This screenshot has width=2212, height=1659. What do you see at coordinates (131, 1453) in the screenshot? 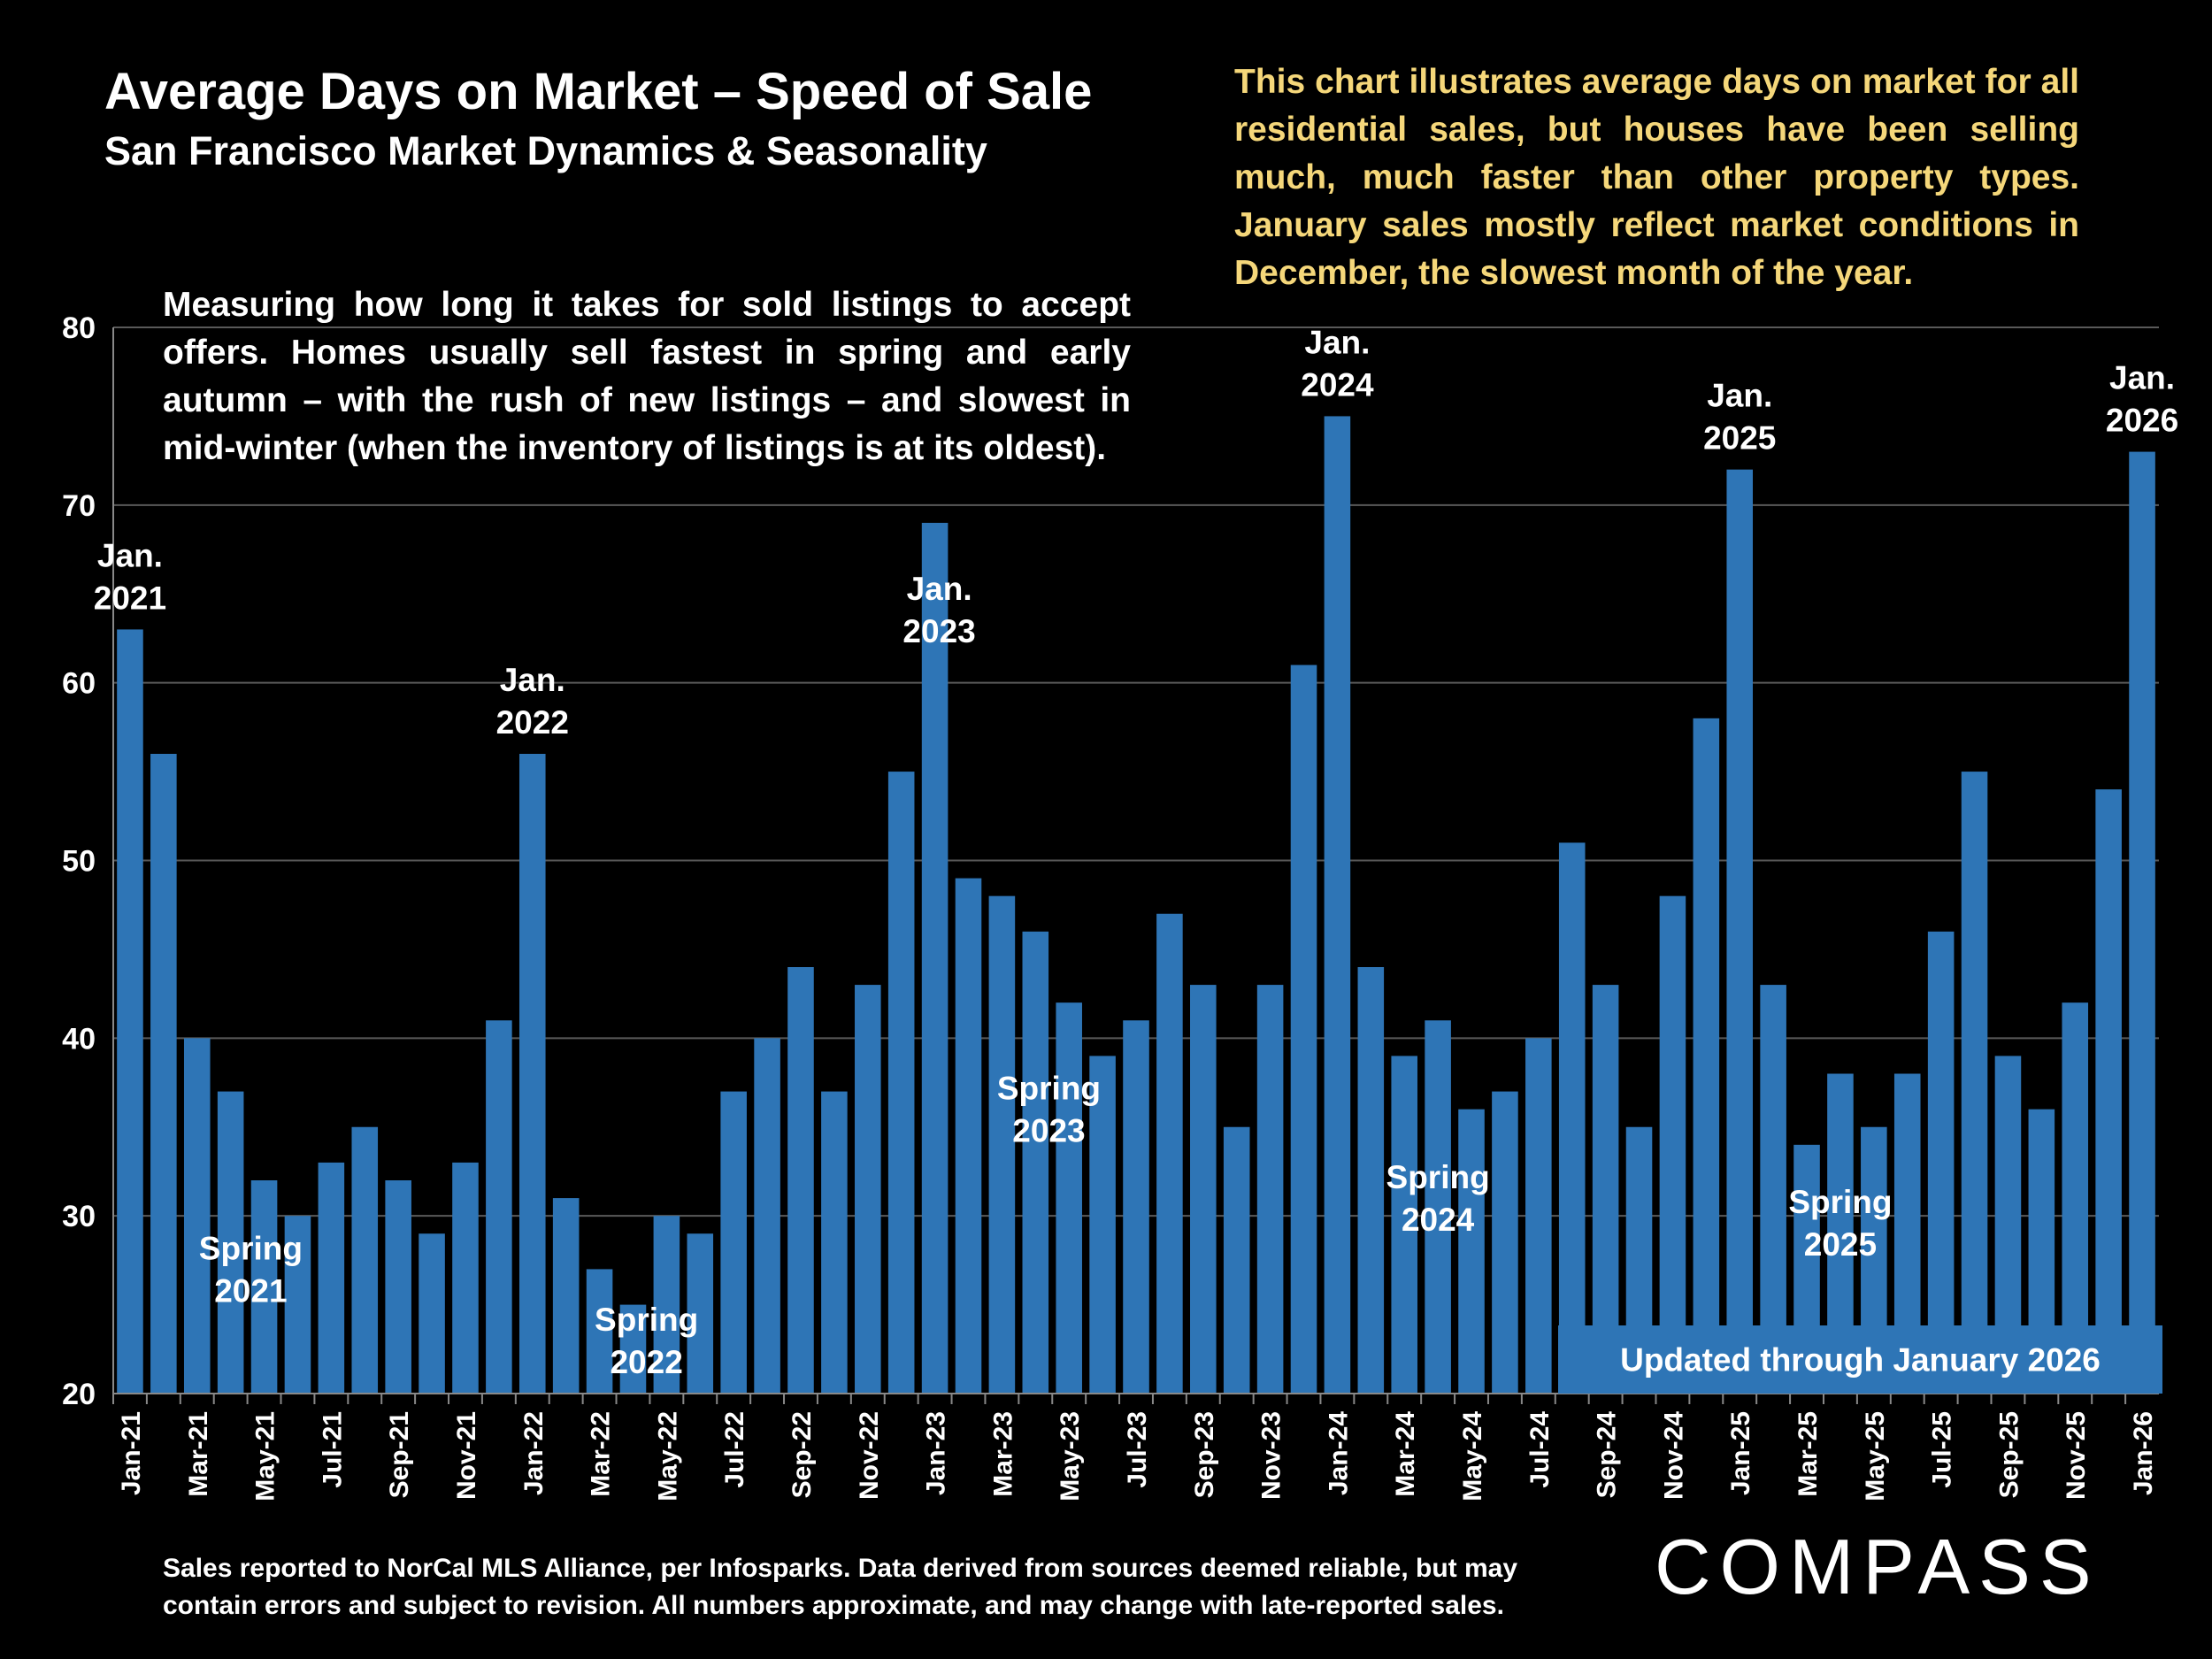
I see `x-tick-label: Jan-21` at bounding box center [131, 1453].